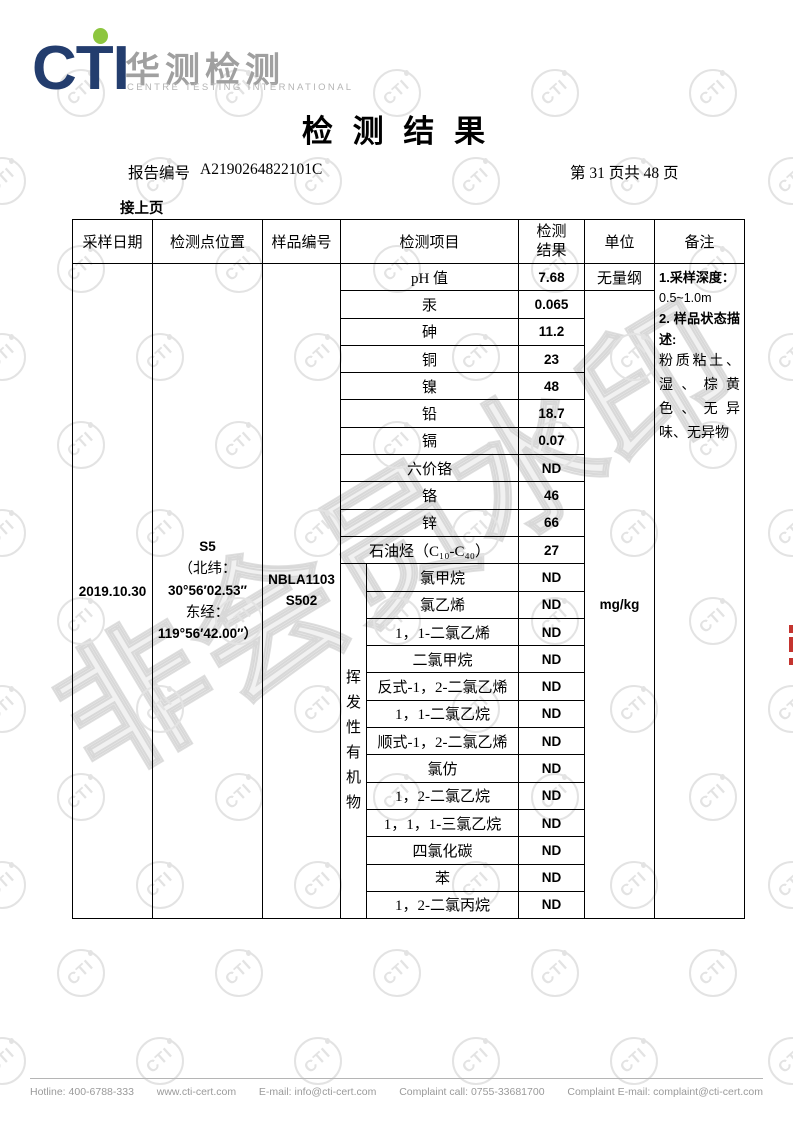 The height and width of the screenshot is (1122, 793). I want to click on unit-cell: mg/kg, so click(620, 605).